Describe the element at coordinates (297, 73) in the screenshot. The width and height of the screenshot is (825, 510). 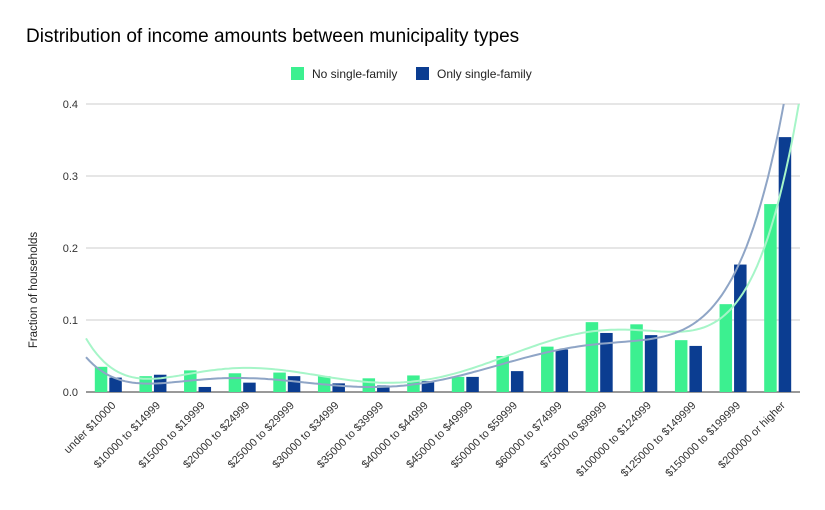
I see `legend-swatch-no-single-family` at that location.